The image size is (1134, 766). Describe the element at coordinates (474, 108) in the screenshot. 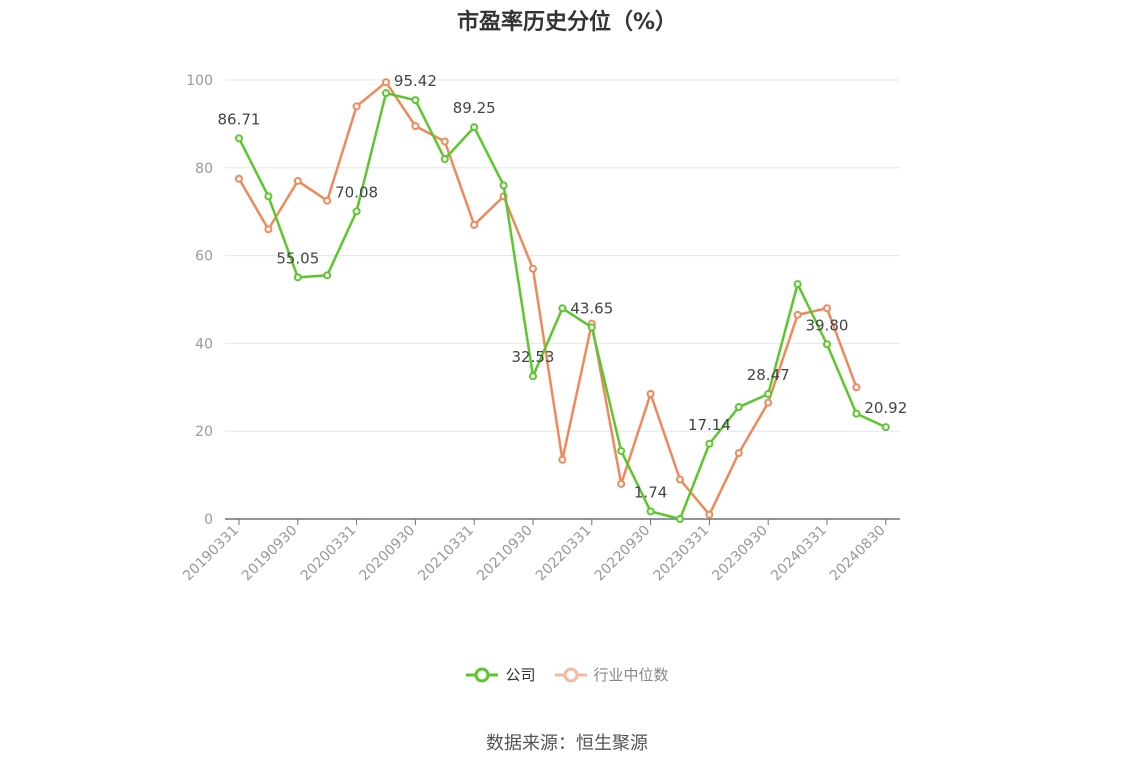

I see `data-label: 89.25` at that location.